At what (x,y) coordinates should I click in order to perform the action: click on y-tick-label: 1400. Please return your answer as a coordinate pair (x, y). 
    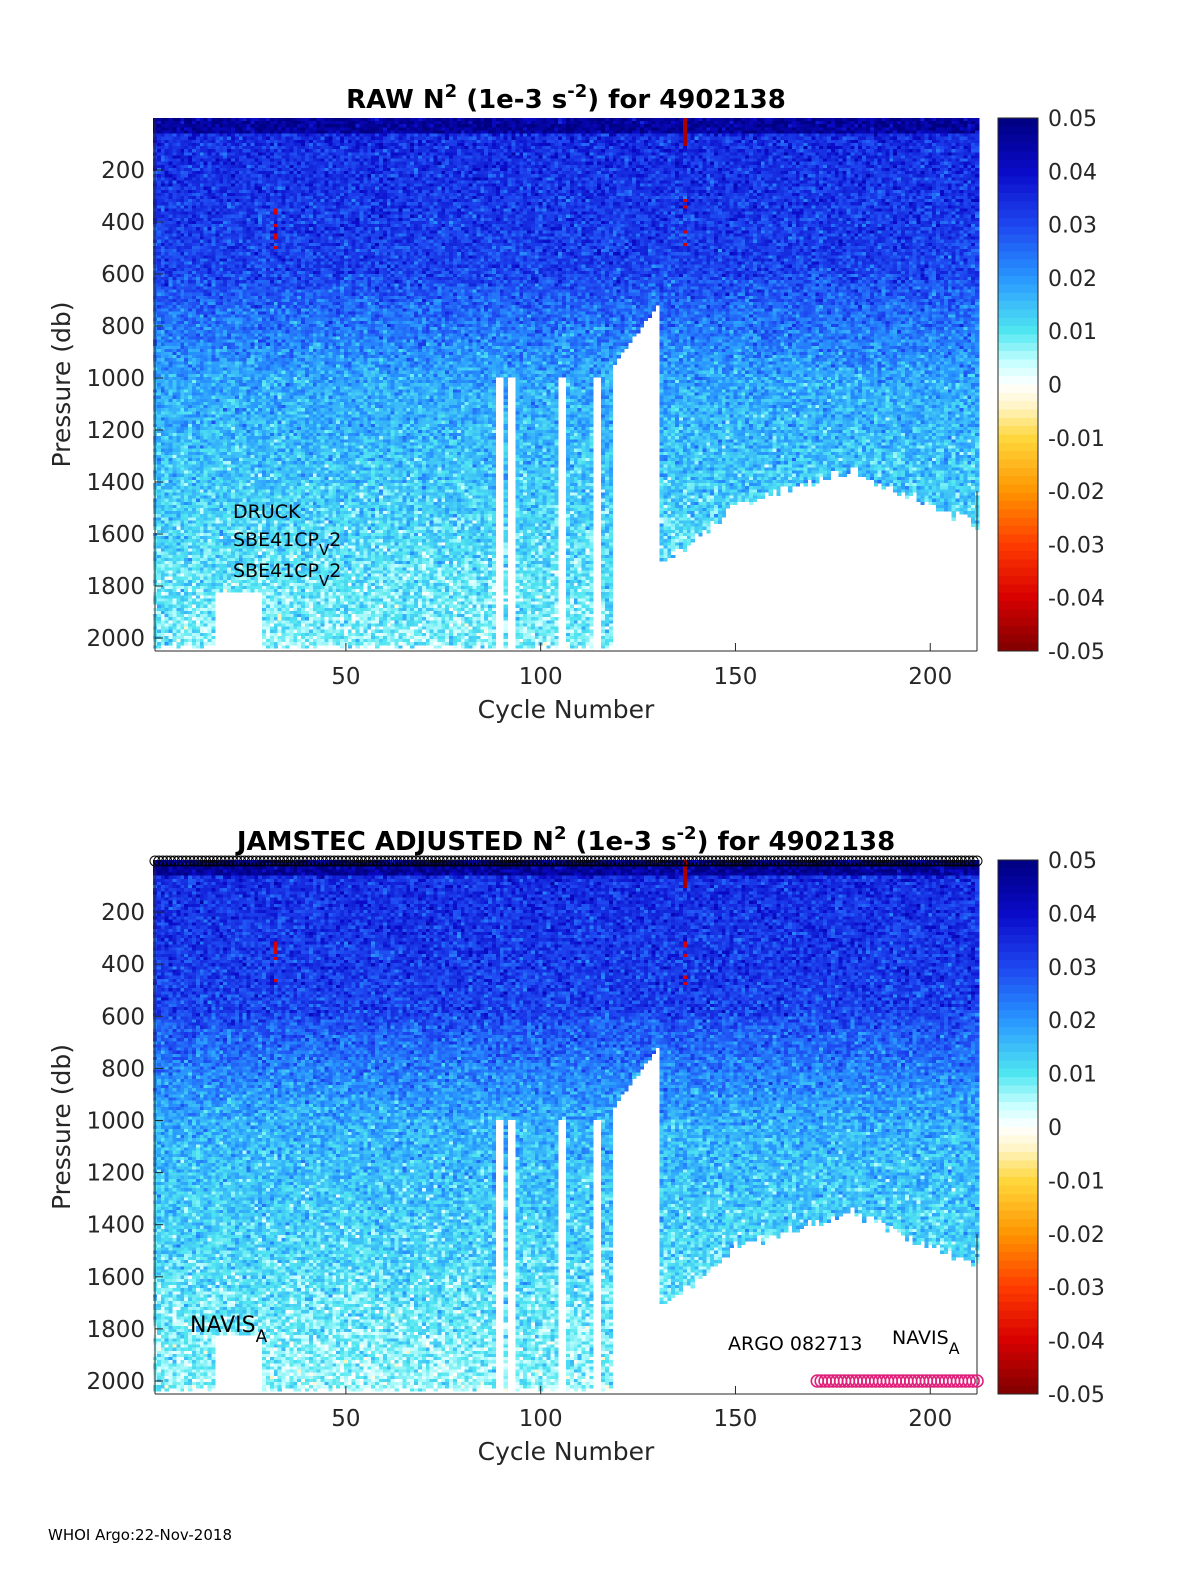
    Looking at the image, I should click on (115, 1226).